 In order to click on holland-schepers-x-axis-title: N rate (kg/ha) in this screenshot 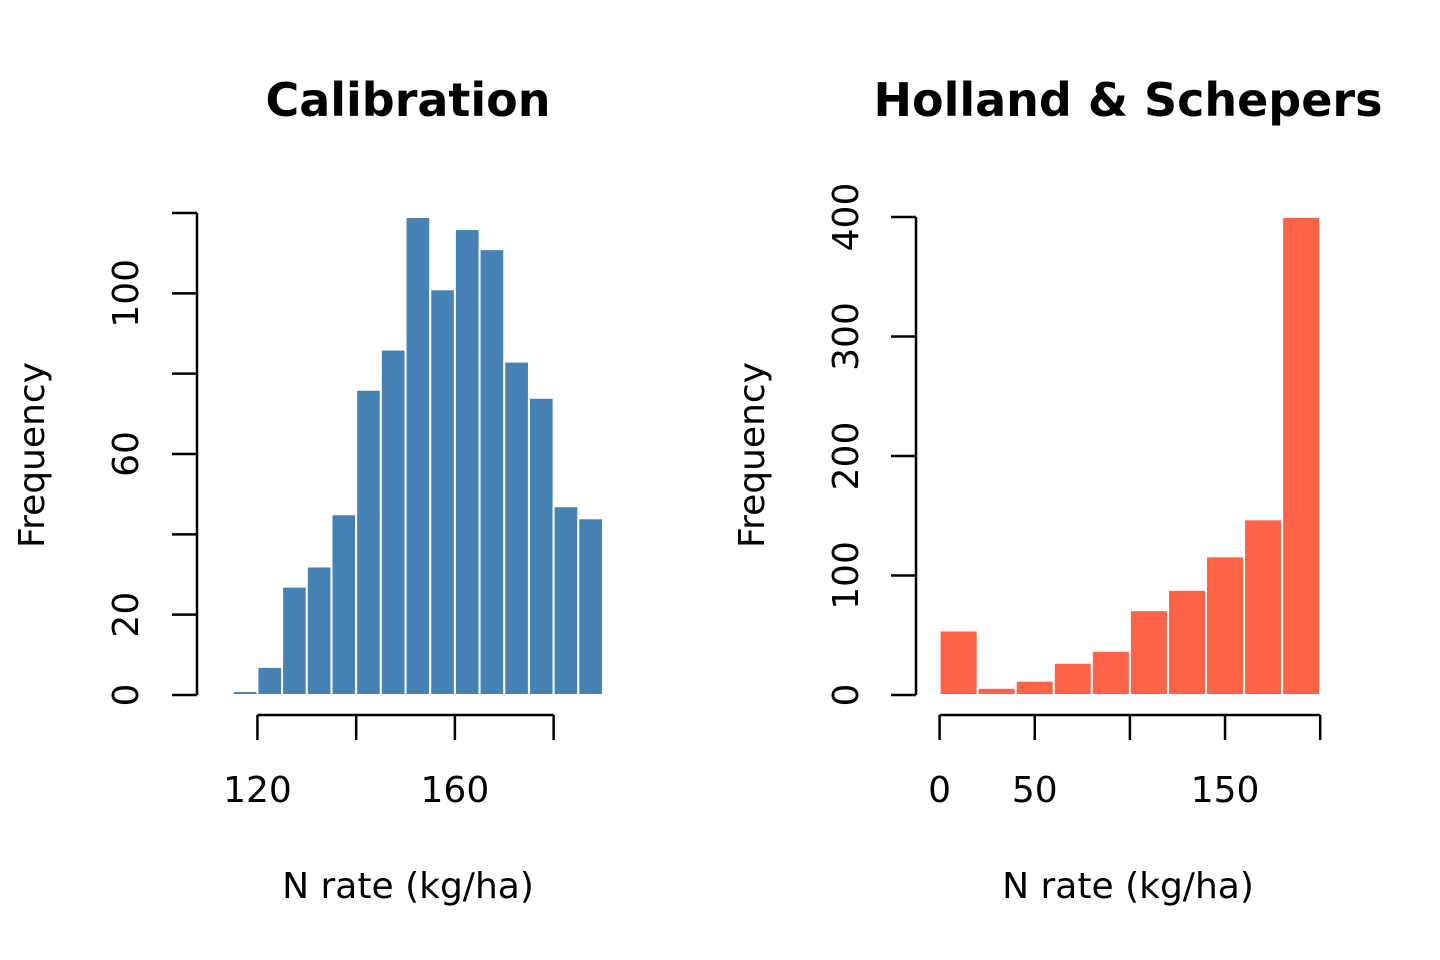, I will do `click(1128, 886)`.